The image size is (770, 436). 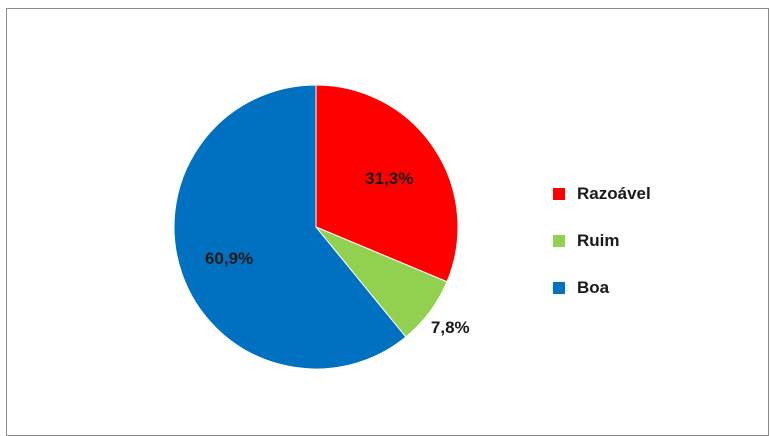 What do you see at coordinates (389, 178) in the screenshot?
I see `data-label-razoavel: 31,3%` at bounding box center [389, 178].